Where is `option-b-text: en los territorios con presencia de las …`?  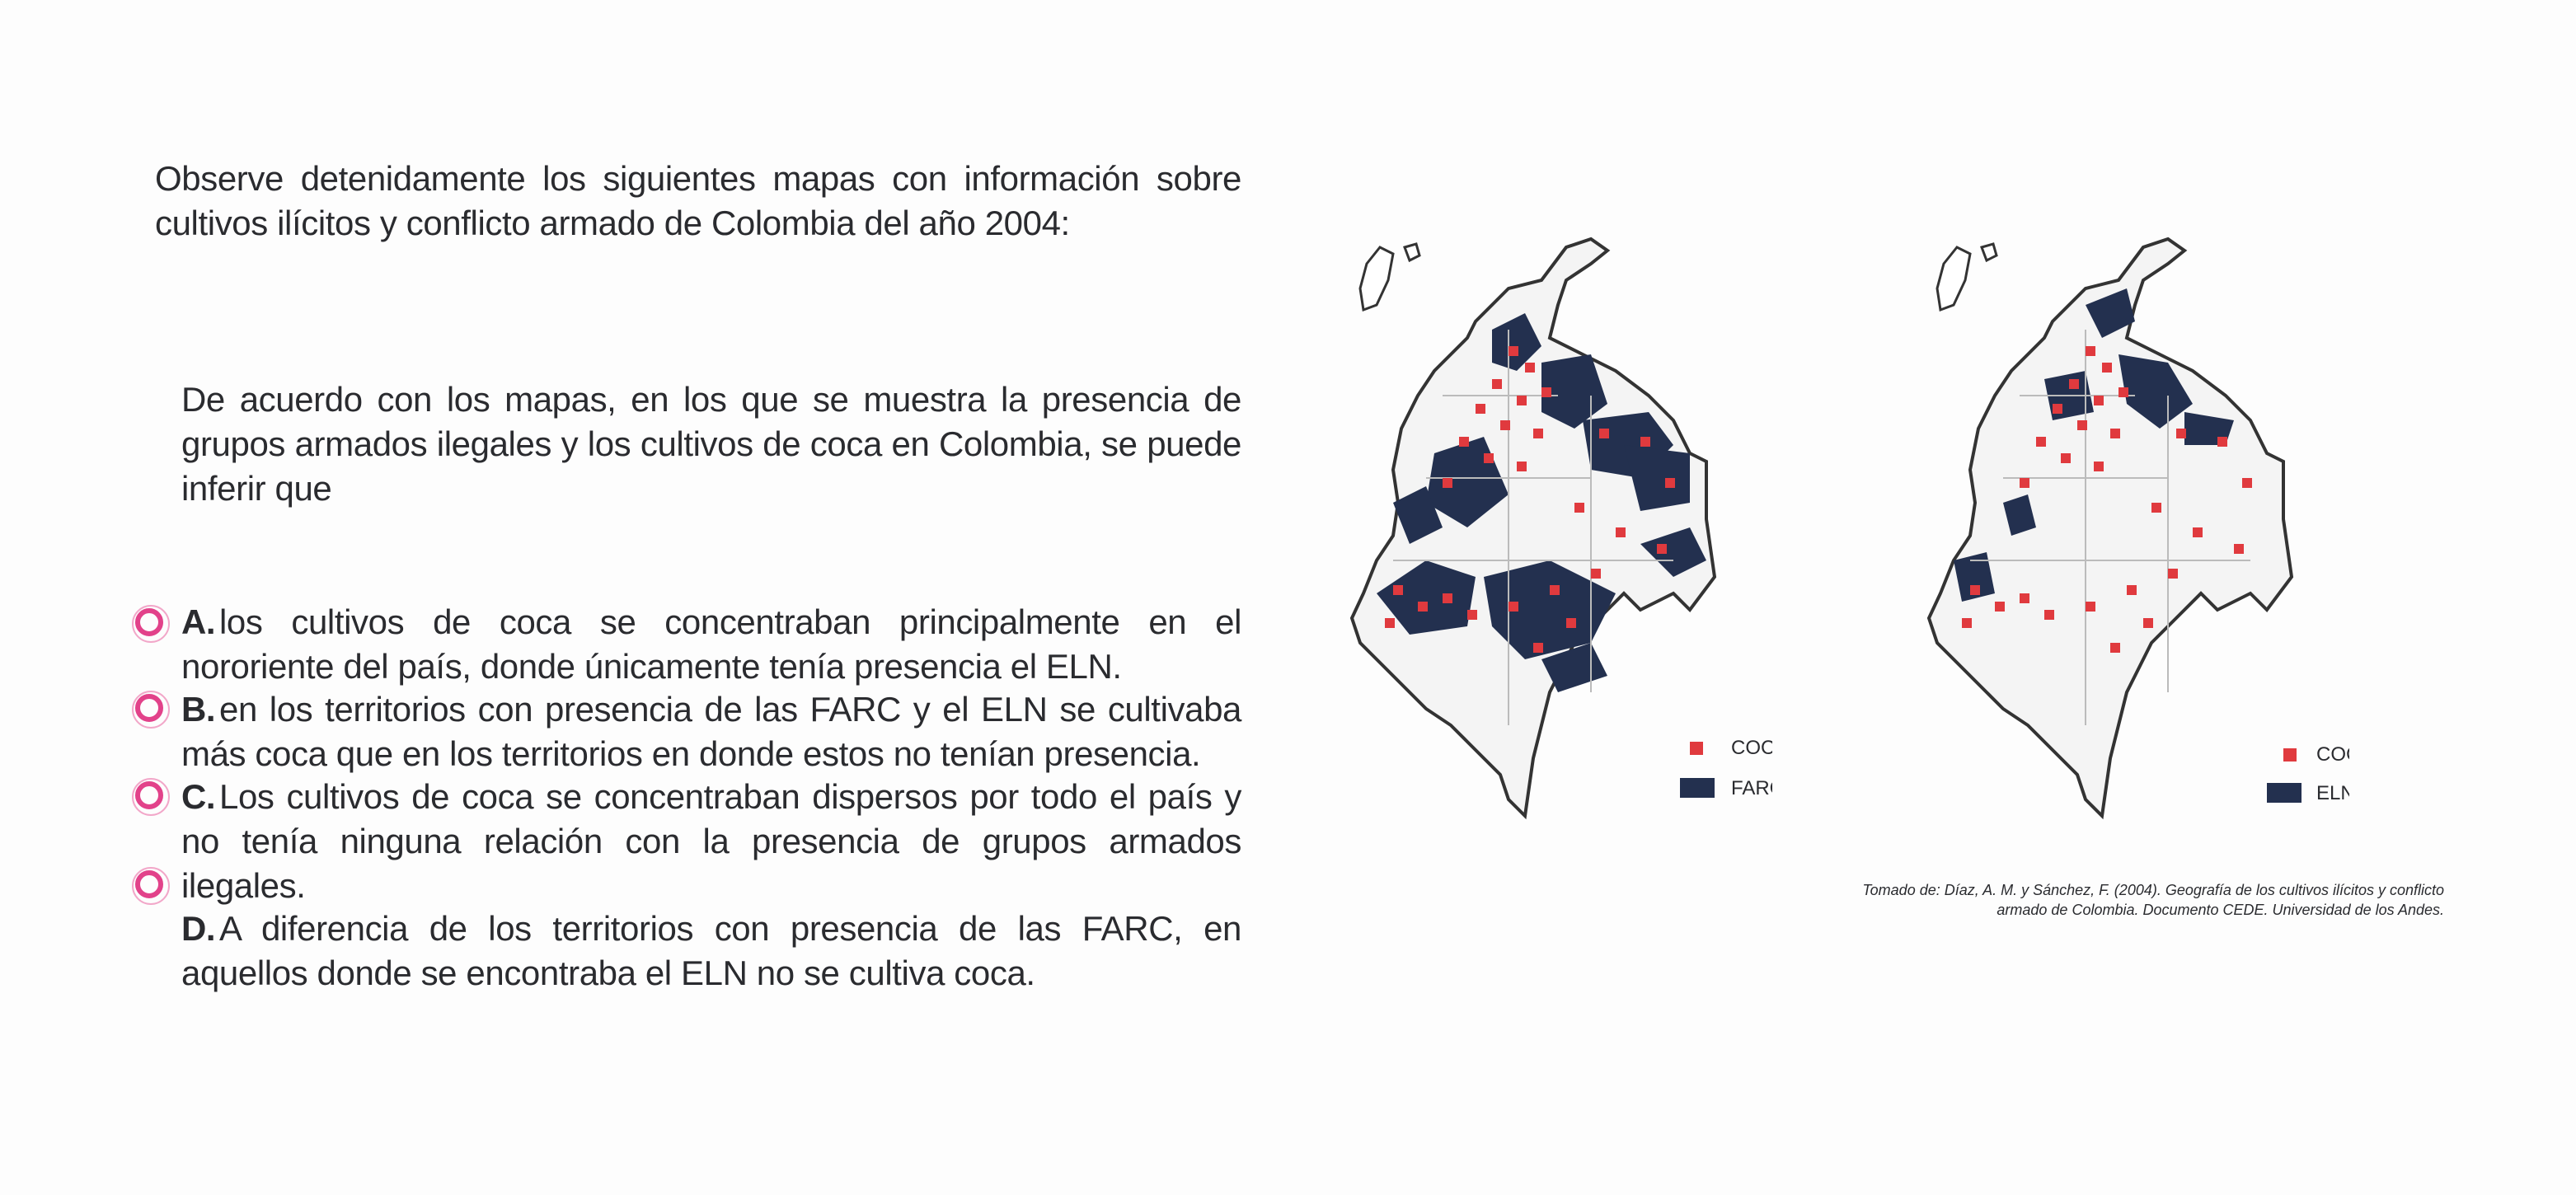
option-b-text: en los territorios con presencia de las … is located at coordinates (711, 731).